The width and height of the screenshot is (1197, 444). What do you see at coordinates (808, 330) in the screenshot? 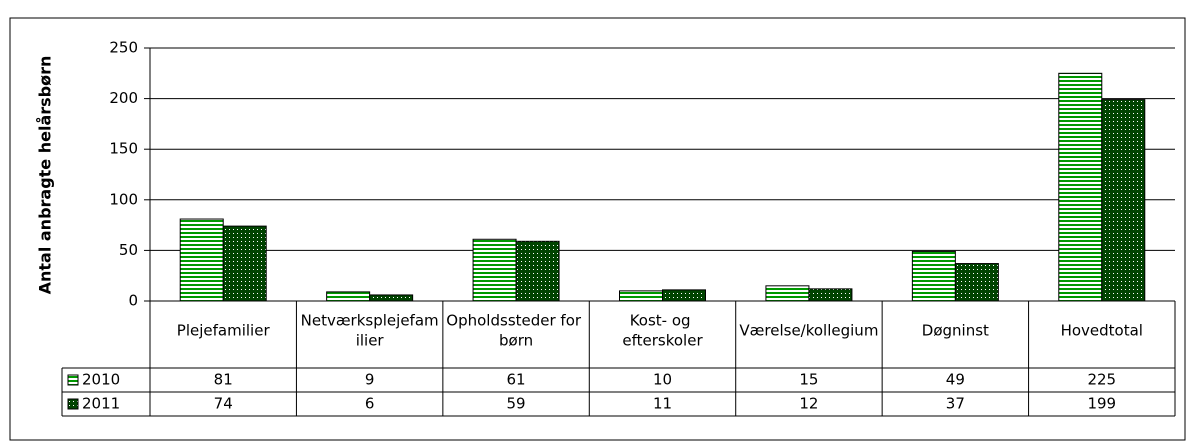
I see `x-tick-label: Værelse/kollegium` at bounding box center [808, 330].